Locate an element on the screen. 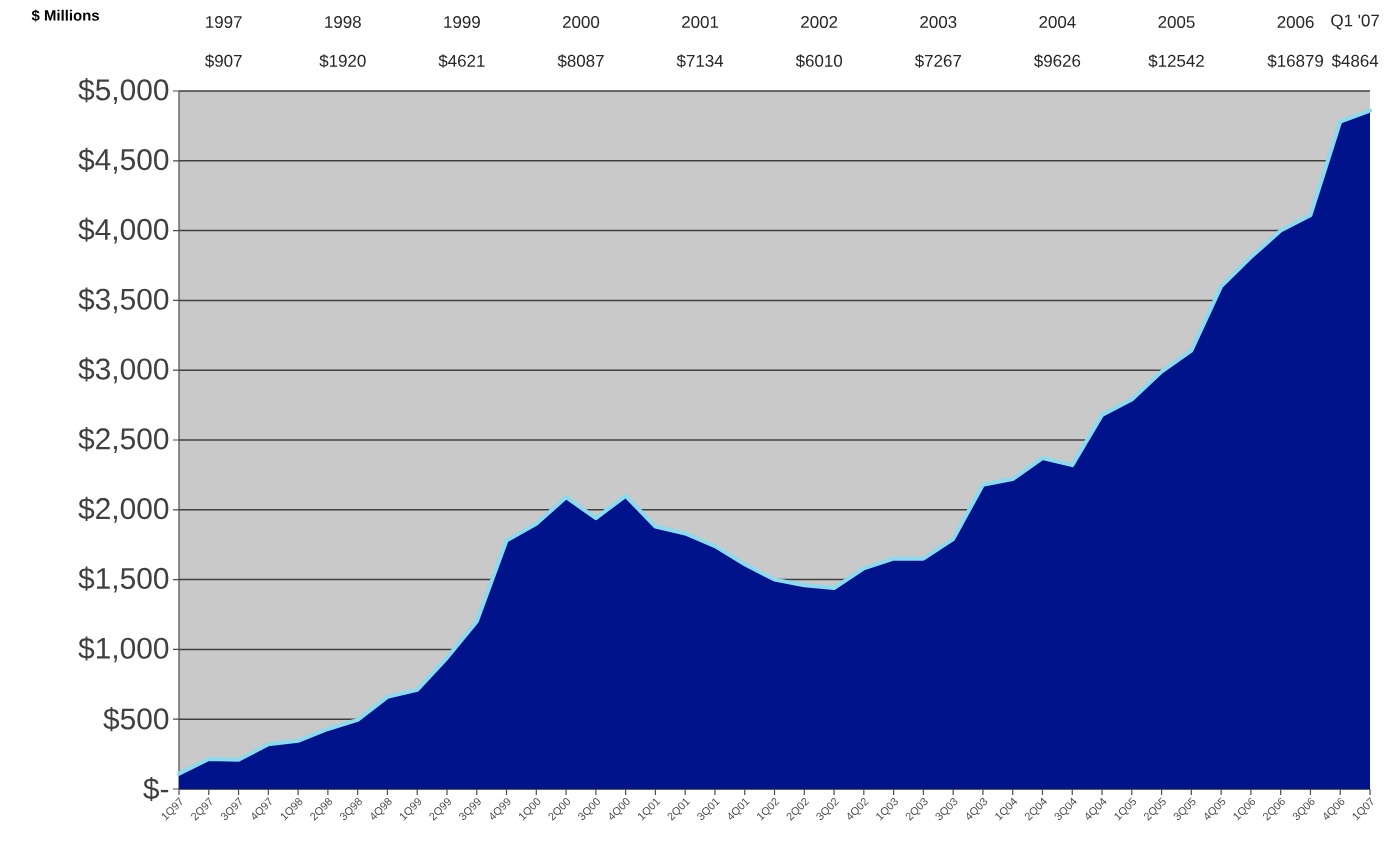 Image resolution: width=1398 pixels, height=852 pixels. text: 1997 is located at coordinates (224, 21).